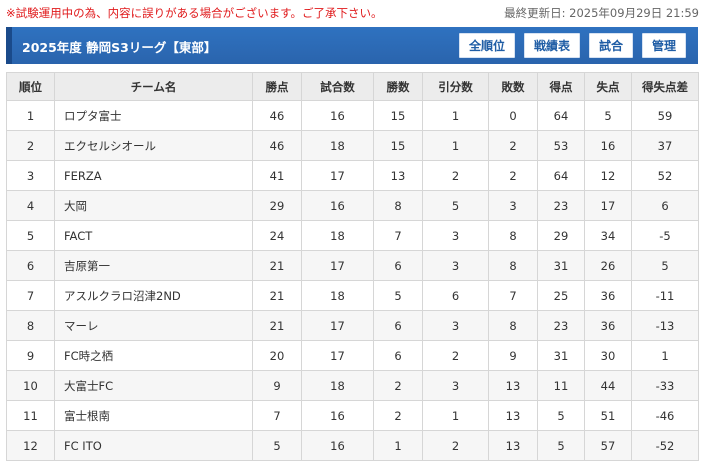 The width and height of the screenshot is (707, 461). I want to click on cell-goals-for: 25, so click(561, 295).